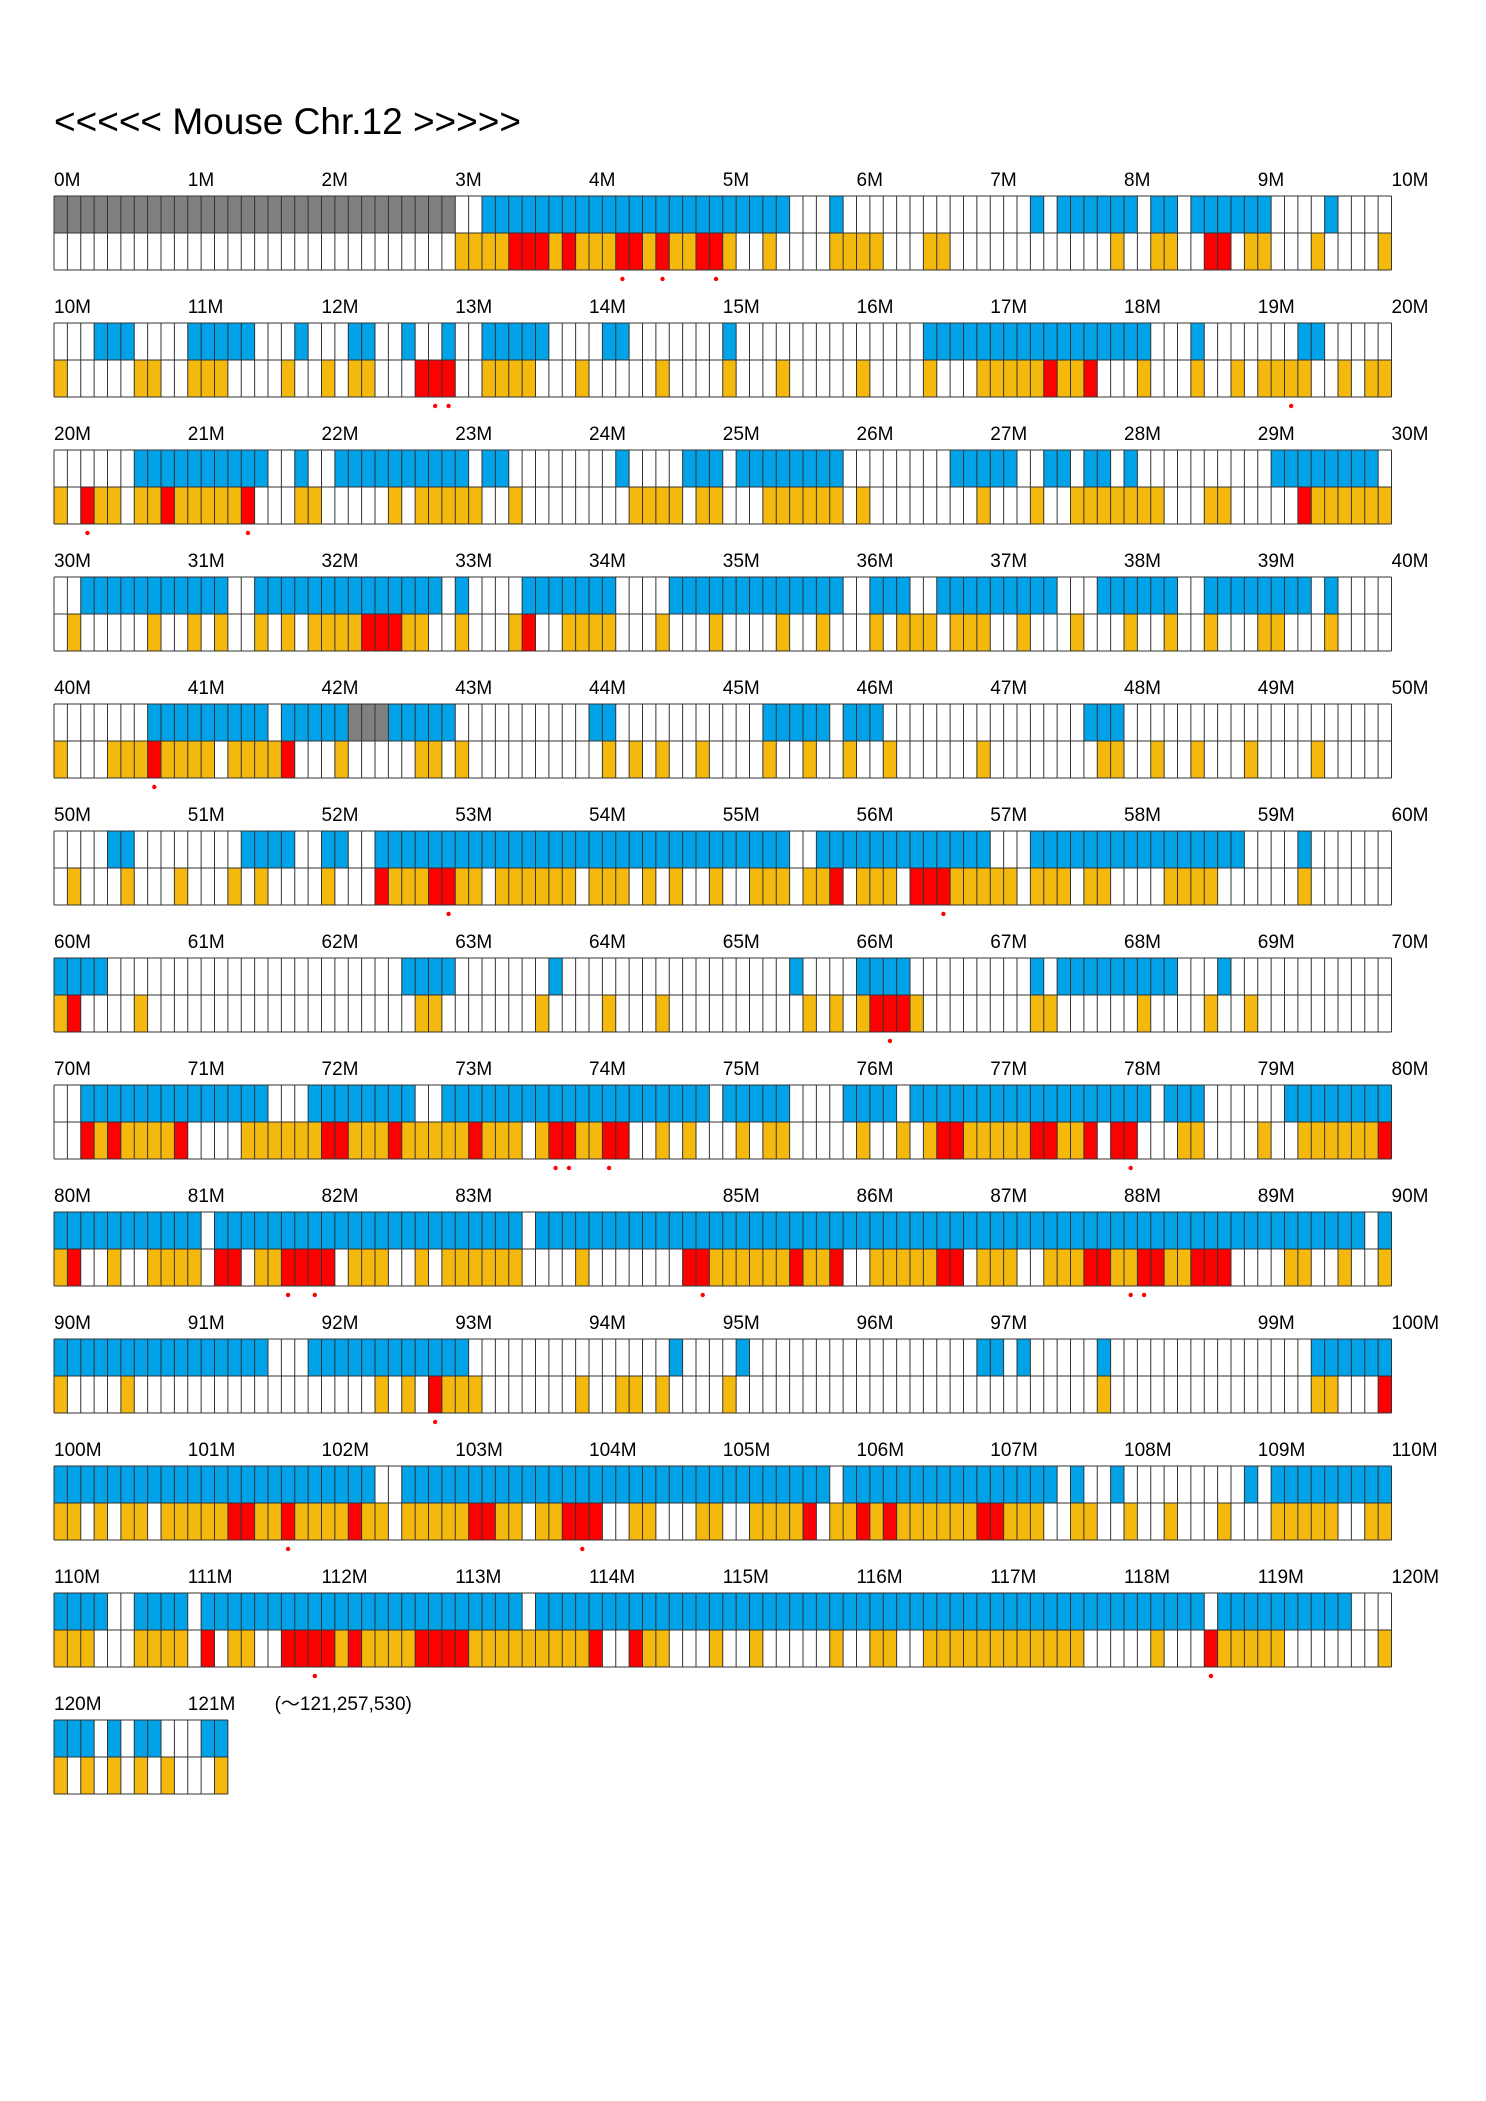 The width and height of the screenshot is (1486, 2101). What do you see at coordinates (1013, 1577) in the screenshot?
I see `position-label: 117M` at bounding box center [1013, 1577].